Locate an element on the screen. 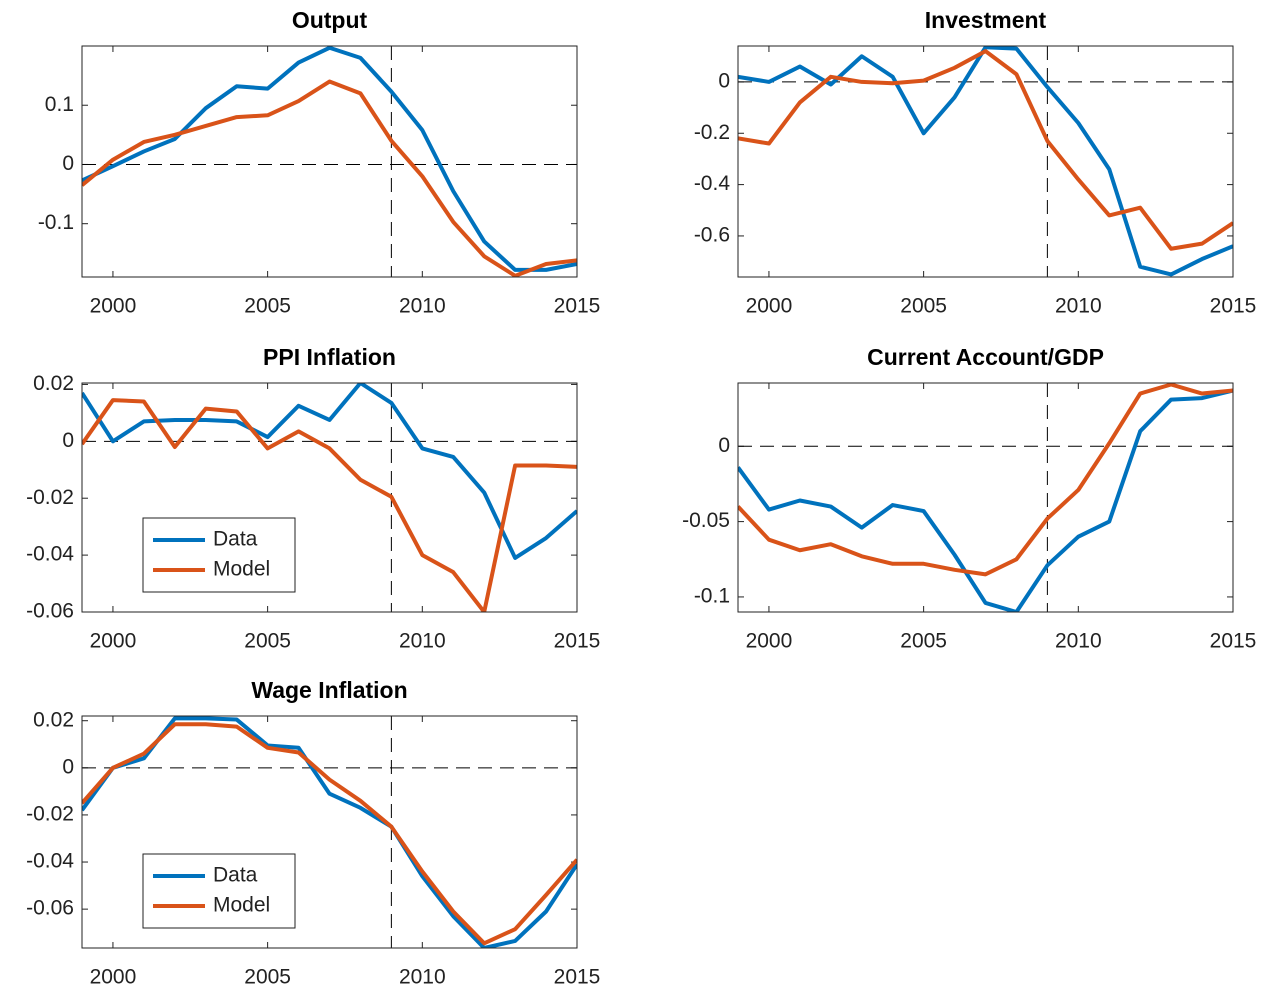 The image size is (1278, 994). y-tick-label: -0.4 is located at coordinates (712, 183).